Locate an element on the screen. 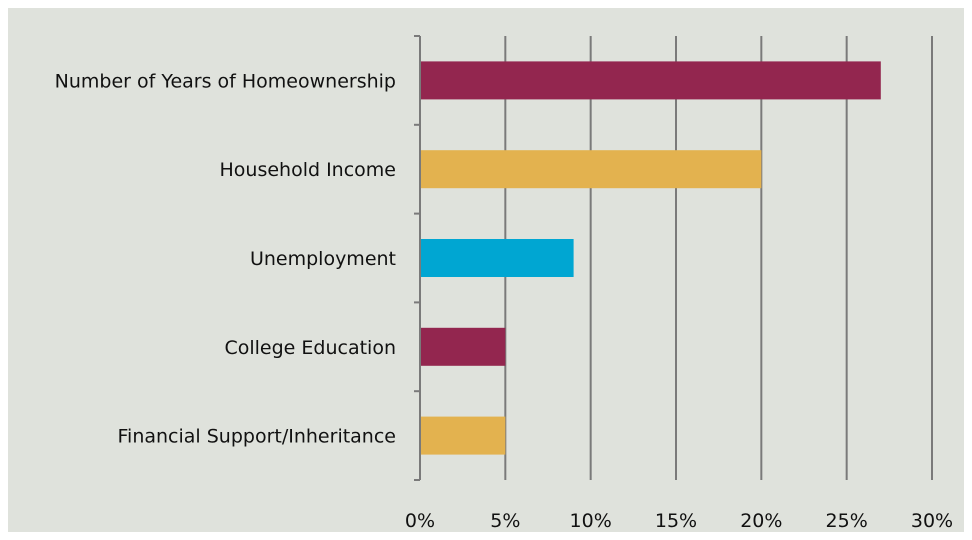  x-tick-label: 30% is located at coordinates (932, 521).